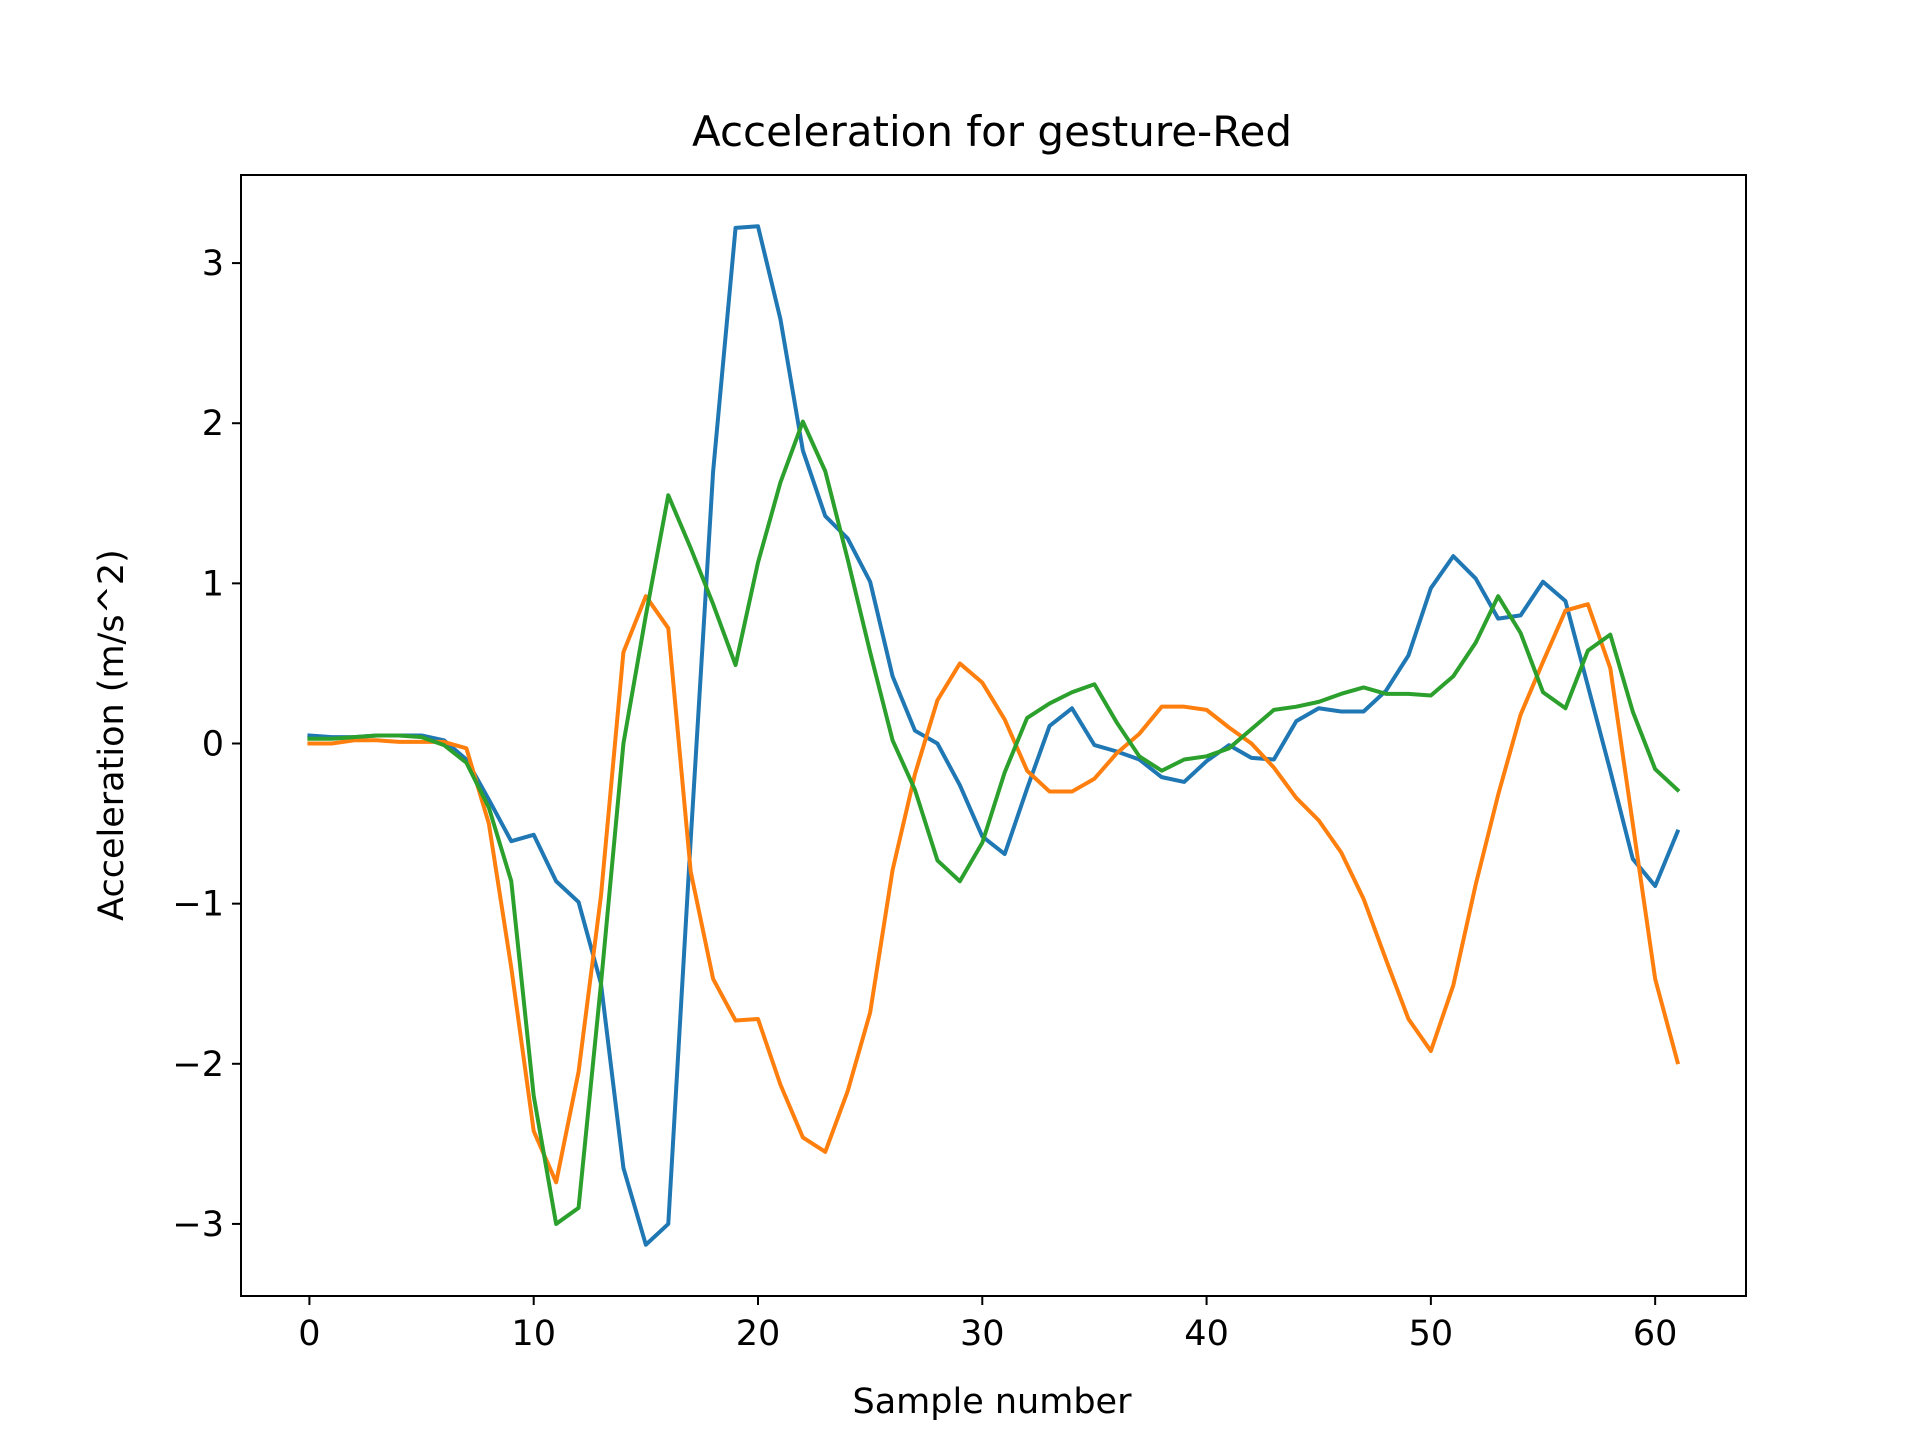 This screenshot has height=1445, width=1920. What do you see at coordinates (213, 264) in the screenshot?
I see `y-tick-label: 3` at bounding box center [213, 264].